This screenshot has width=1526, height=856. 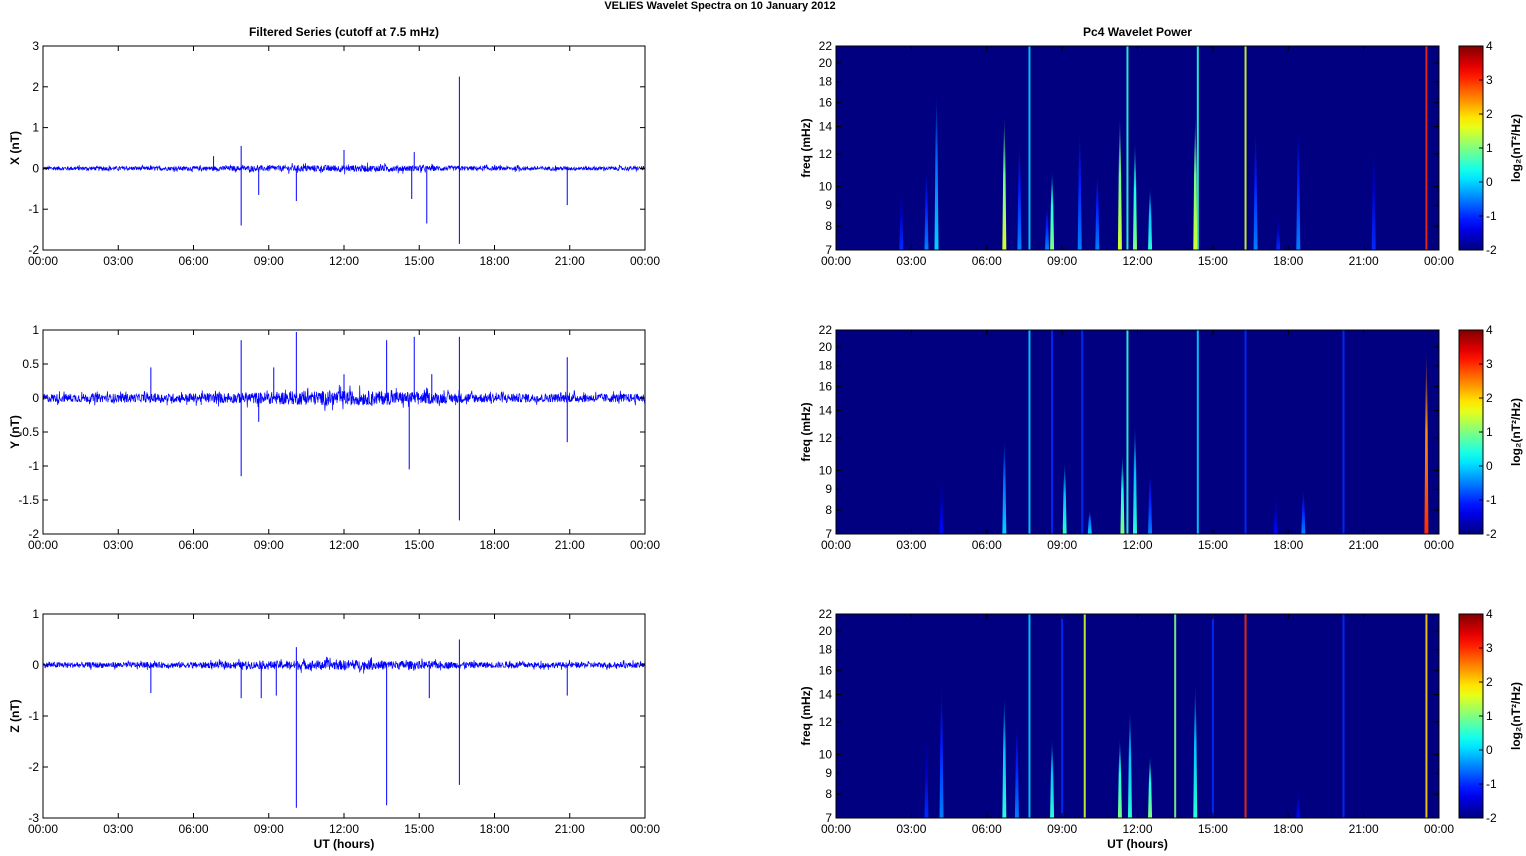 What do you see at coordinates (826, 614) in the screenshot?
I see `y-tick-label: 22` at bounding box center [826, 614].